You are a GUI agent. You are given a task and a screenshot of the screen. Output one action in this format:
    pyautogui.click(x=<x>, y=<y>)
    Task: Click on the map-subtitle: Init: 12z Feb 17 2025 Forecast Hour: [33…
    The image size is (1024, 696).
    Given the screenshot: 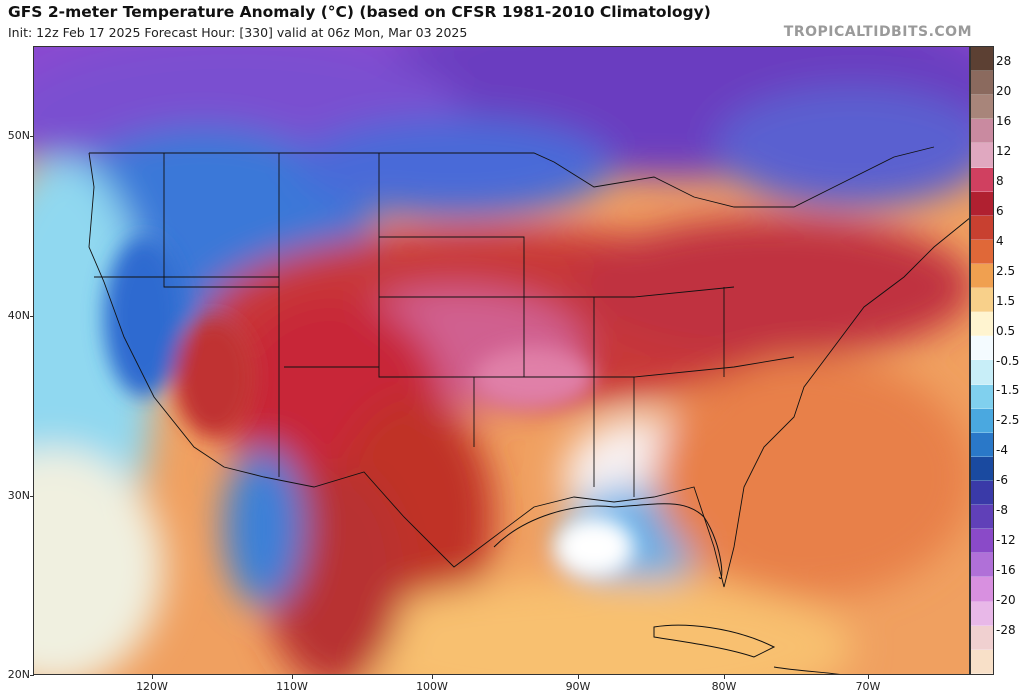 What is the action you would take?
    pyautogui.click(x=238, y=32)
    